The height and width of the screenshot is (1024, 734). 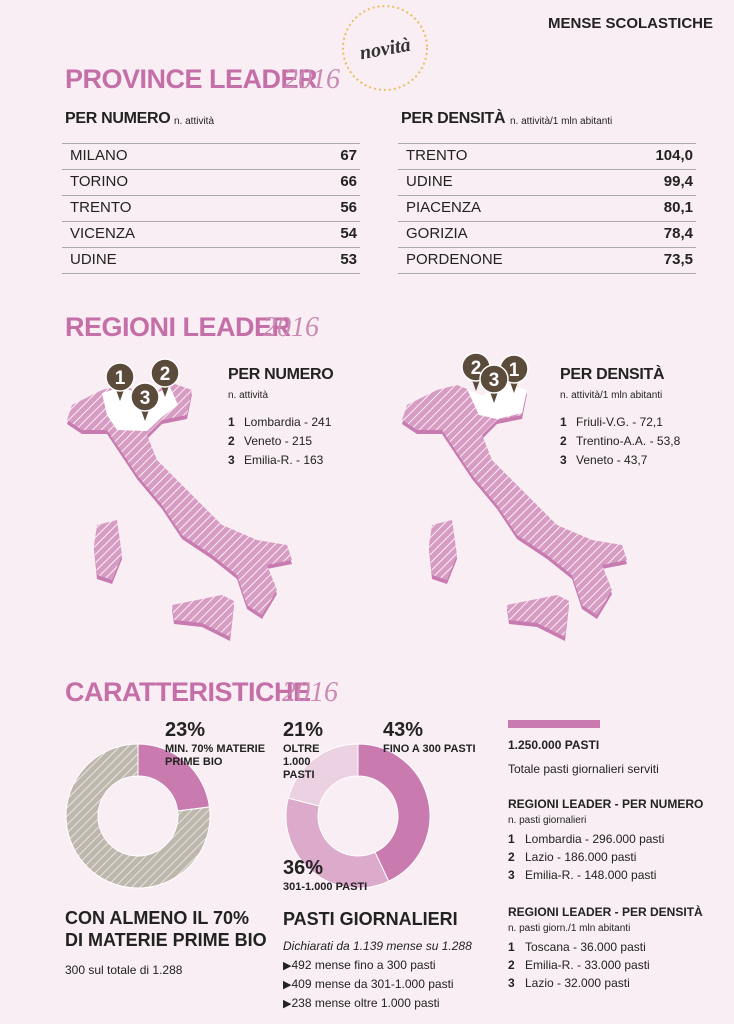 I want to click on list-item: Emilia-R. - 148.000 pasti, so click(x=591, y=875).